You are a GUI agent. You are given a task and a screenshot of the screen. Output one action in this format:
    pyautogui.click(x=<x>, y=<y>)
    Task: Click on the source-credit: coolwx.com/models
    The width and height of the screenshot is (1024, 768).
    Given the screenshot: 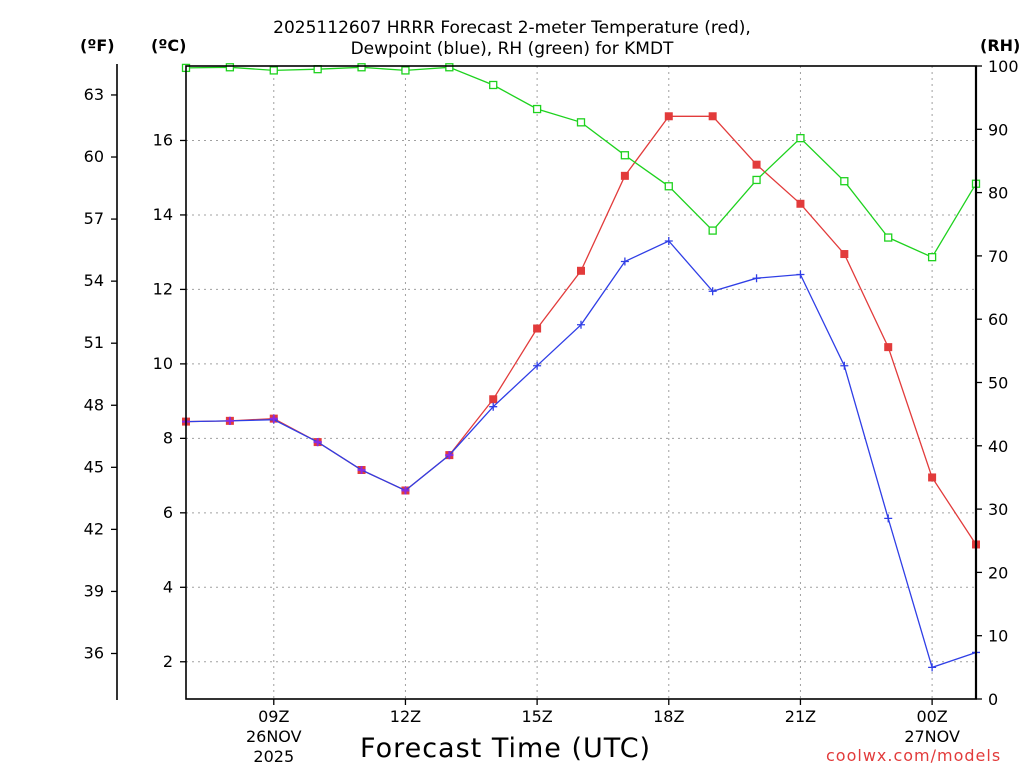 What is the action you would take?
    pyautogui.click(x=914, y=755)
    